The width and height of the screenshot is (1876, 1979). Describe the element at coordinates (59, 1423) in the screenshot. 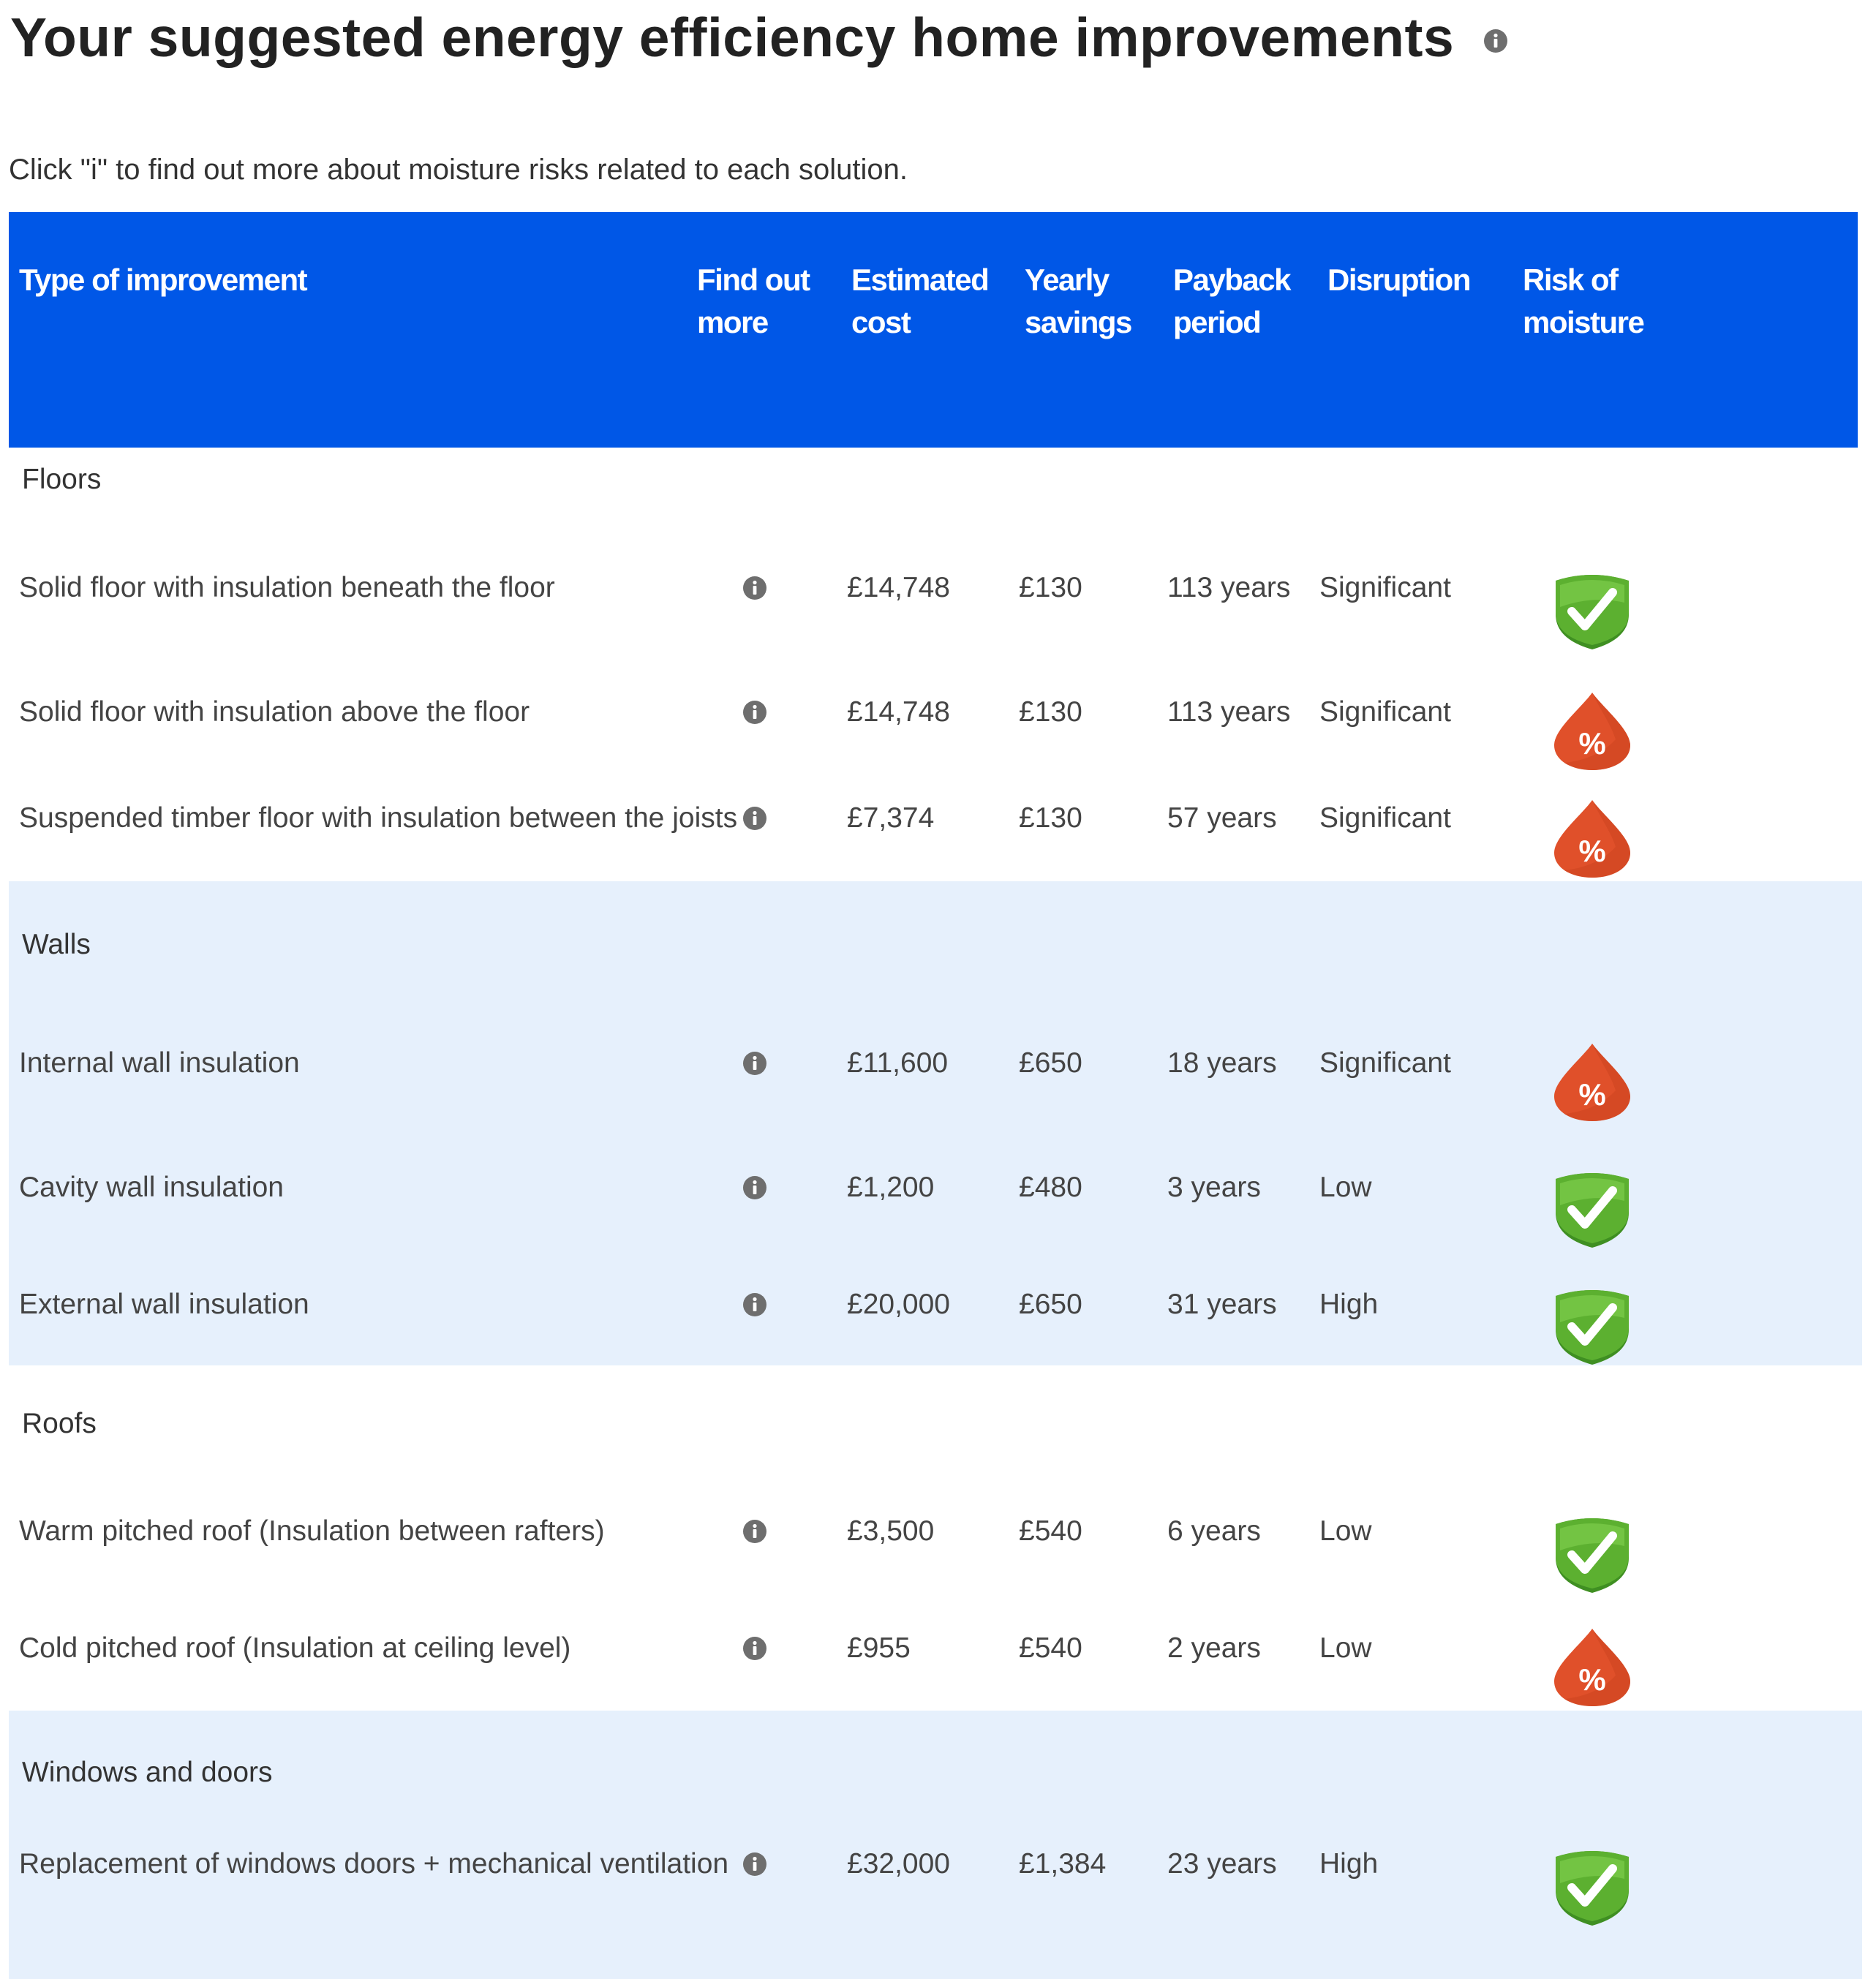

I see `group-title-roofs: Roofs` at that location.